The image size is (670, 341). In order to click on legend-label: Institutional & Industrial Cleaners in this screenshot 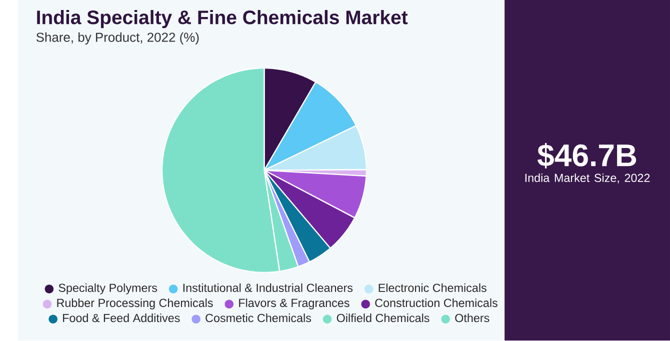, I will do `click(268, 288)`.